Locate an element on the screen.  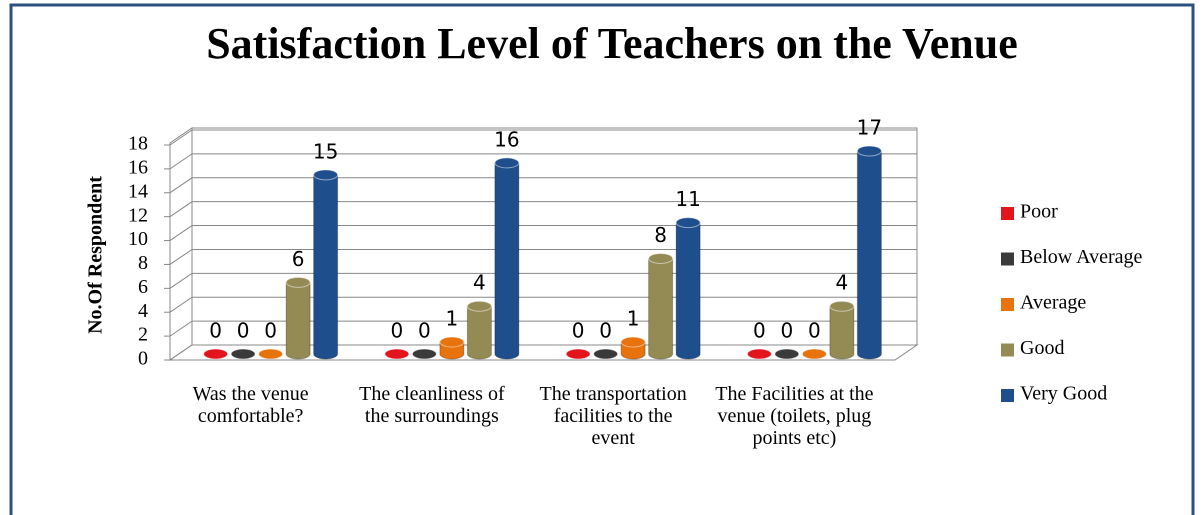
y-axis-label: No.Of Respondent is located at coordinates (96, 255).